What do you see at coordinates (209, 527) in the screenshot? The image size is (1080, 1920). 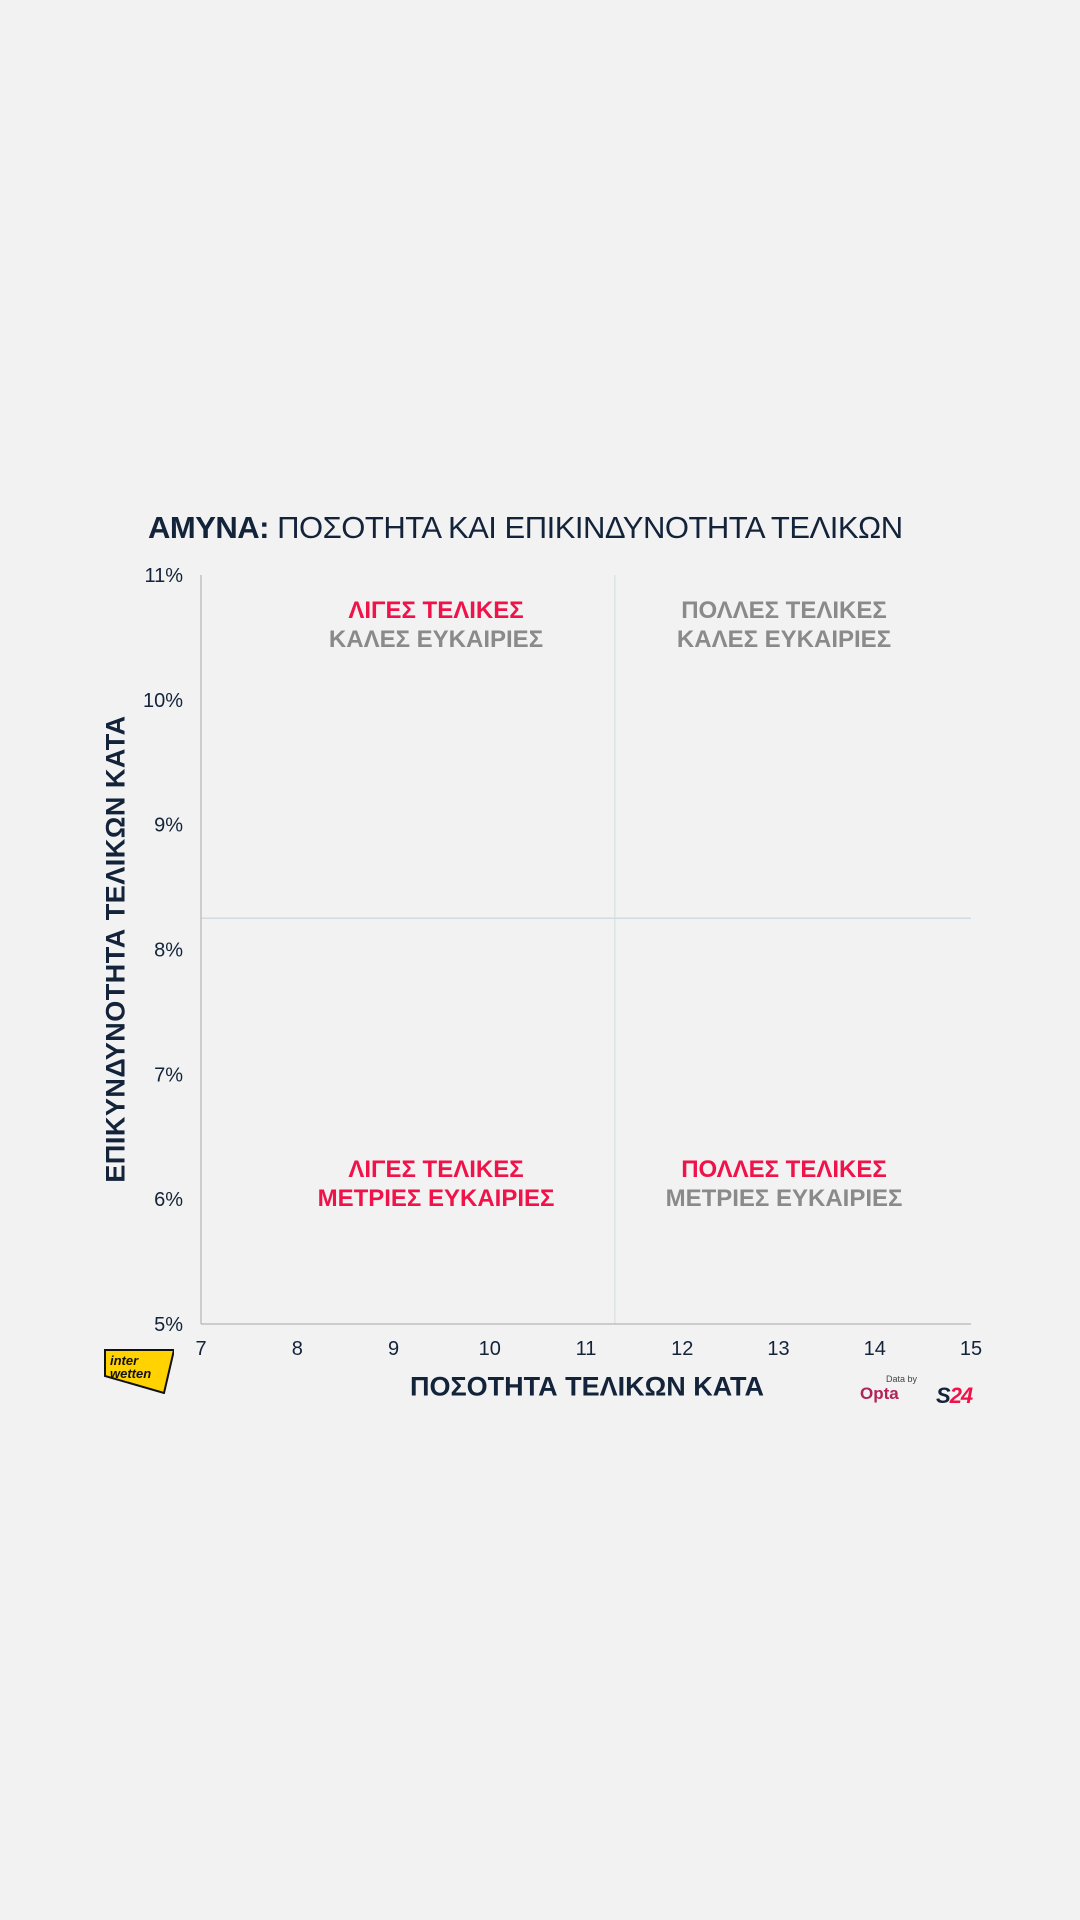 I see `title-lead: ΑΜΥΝΑ:` at bounding box center [209, 527].